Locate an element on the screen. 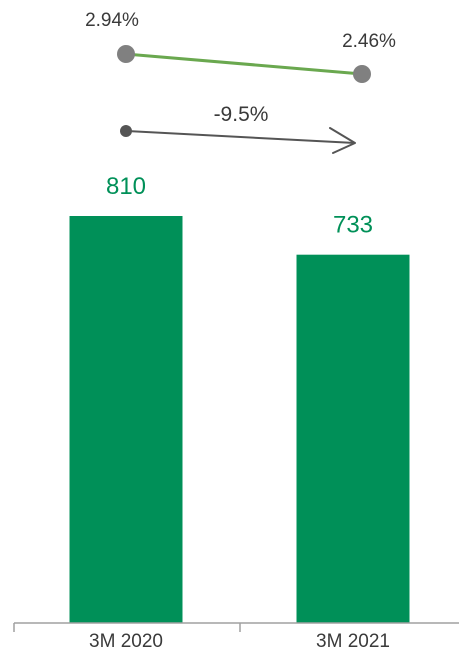  x-tick-label-3m-2020: 3M 2020 is located at coordinates (126, 641).